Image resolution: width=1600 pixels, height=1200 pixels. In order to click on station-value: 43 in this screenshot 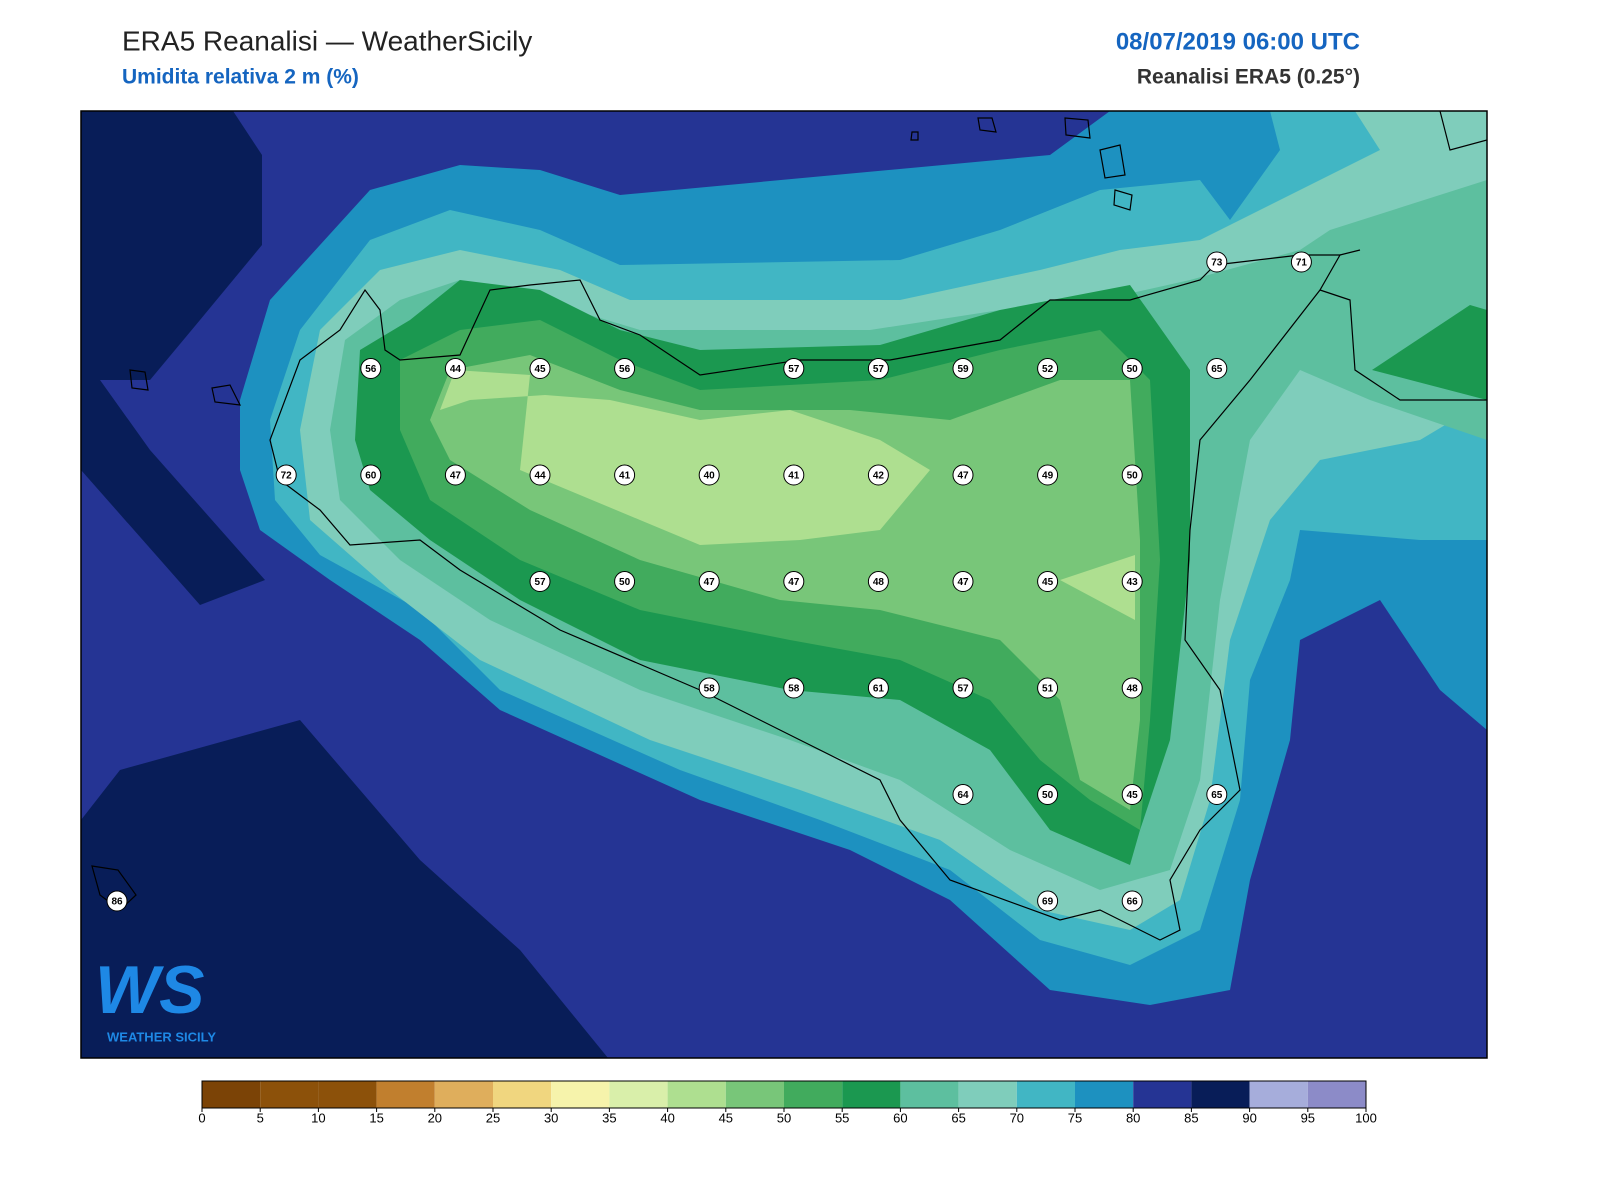, I will do `click(1133, 582)`.